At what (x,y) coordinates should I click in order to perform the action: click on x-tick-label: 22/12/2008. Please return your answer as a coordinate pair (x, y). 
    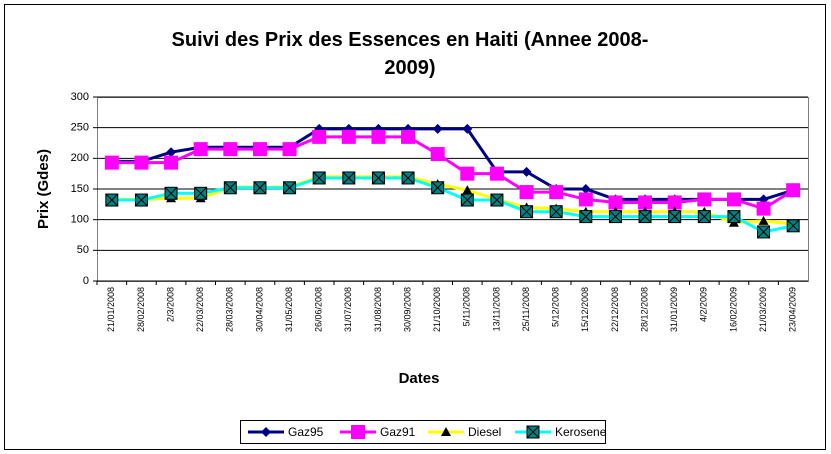
    Looking at the image, I should click on (615, 309).